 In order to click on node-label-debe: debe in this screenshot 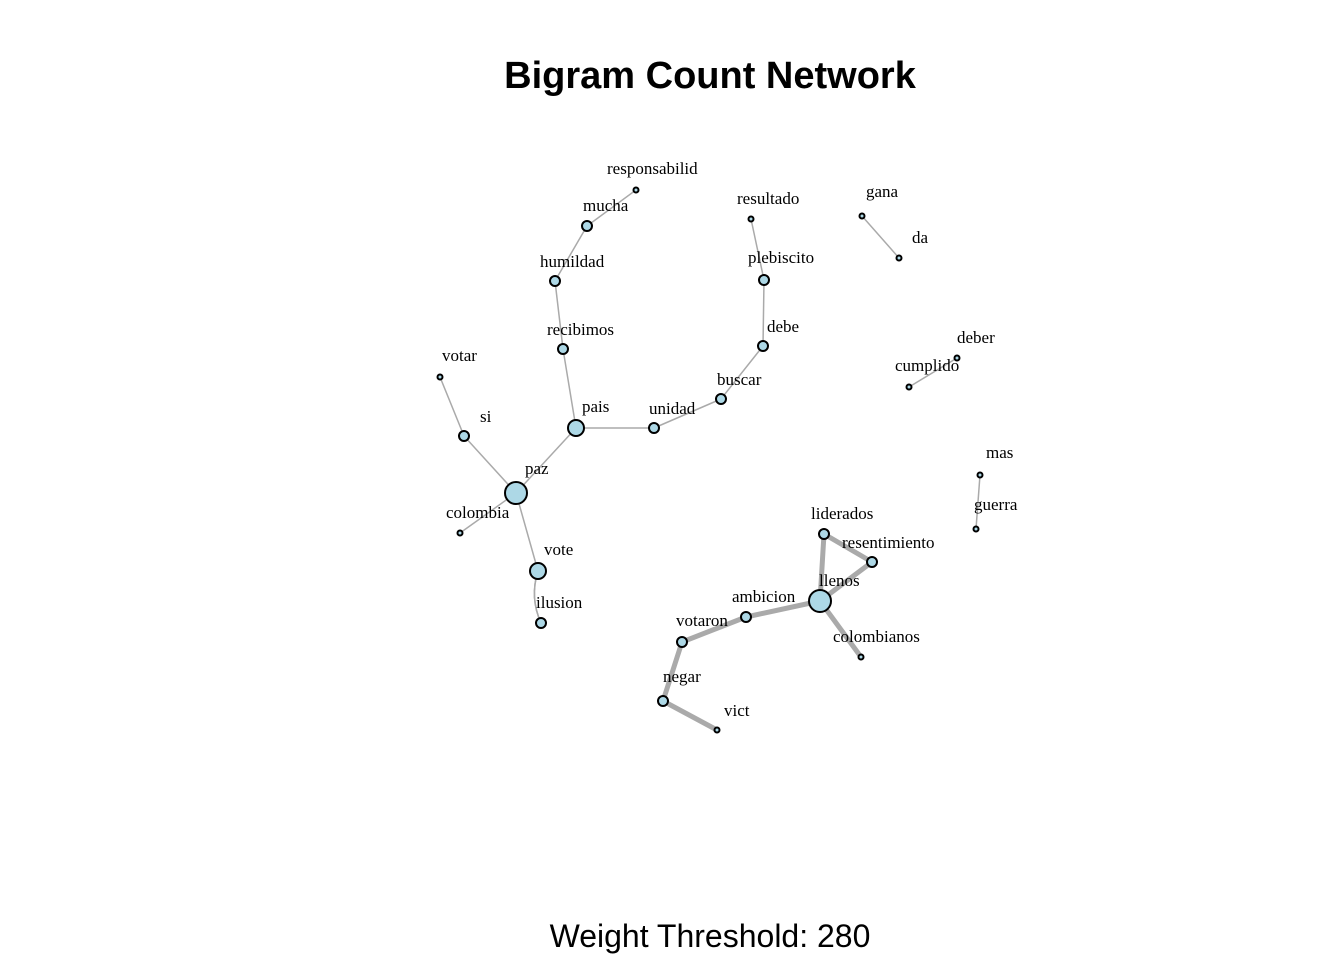, I will do `click(783, 326)`.